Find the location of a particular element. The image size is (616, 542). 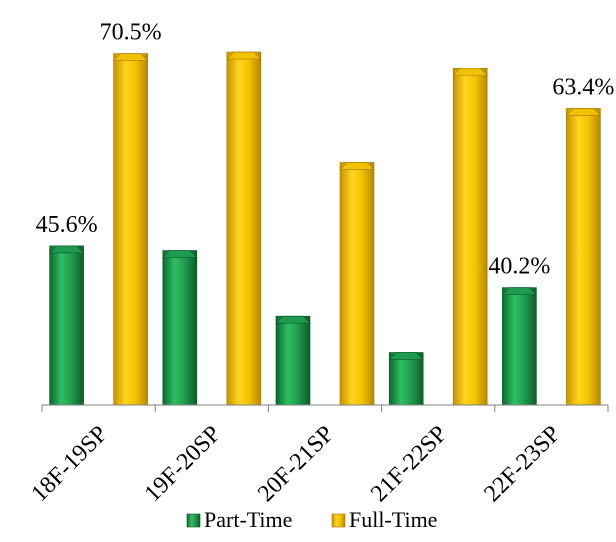

x-tick-label: 19F-20SP is located at coordinates (183, 464).